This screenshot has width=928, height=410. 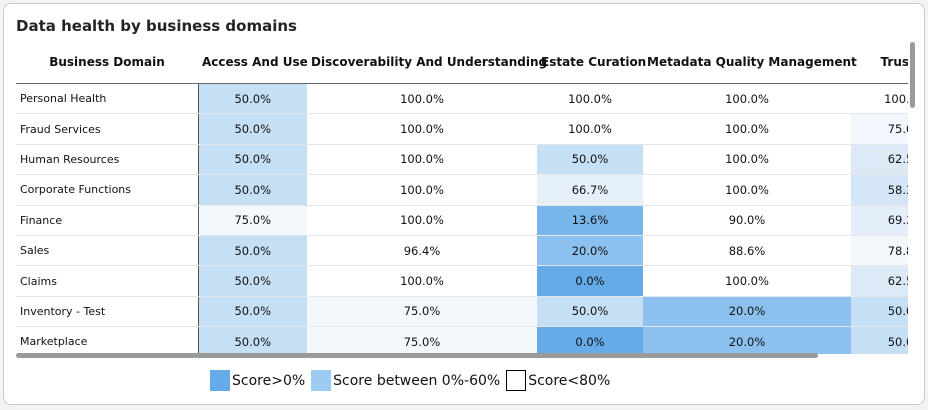 What do you see at coordinates (107, 160) in the screenshot?
I see `domain-cell: Human Resources` at bounding box center [107, 160].